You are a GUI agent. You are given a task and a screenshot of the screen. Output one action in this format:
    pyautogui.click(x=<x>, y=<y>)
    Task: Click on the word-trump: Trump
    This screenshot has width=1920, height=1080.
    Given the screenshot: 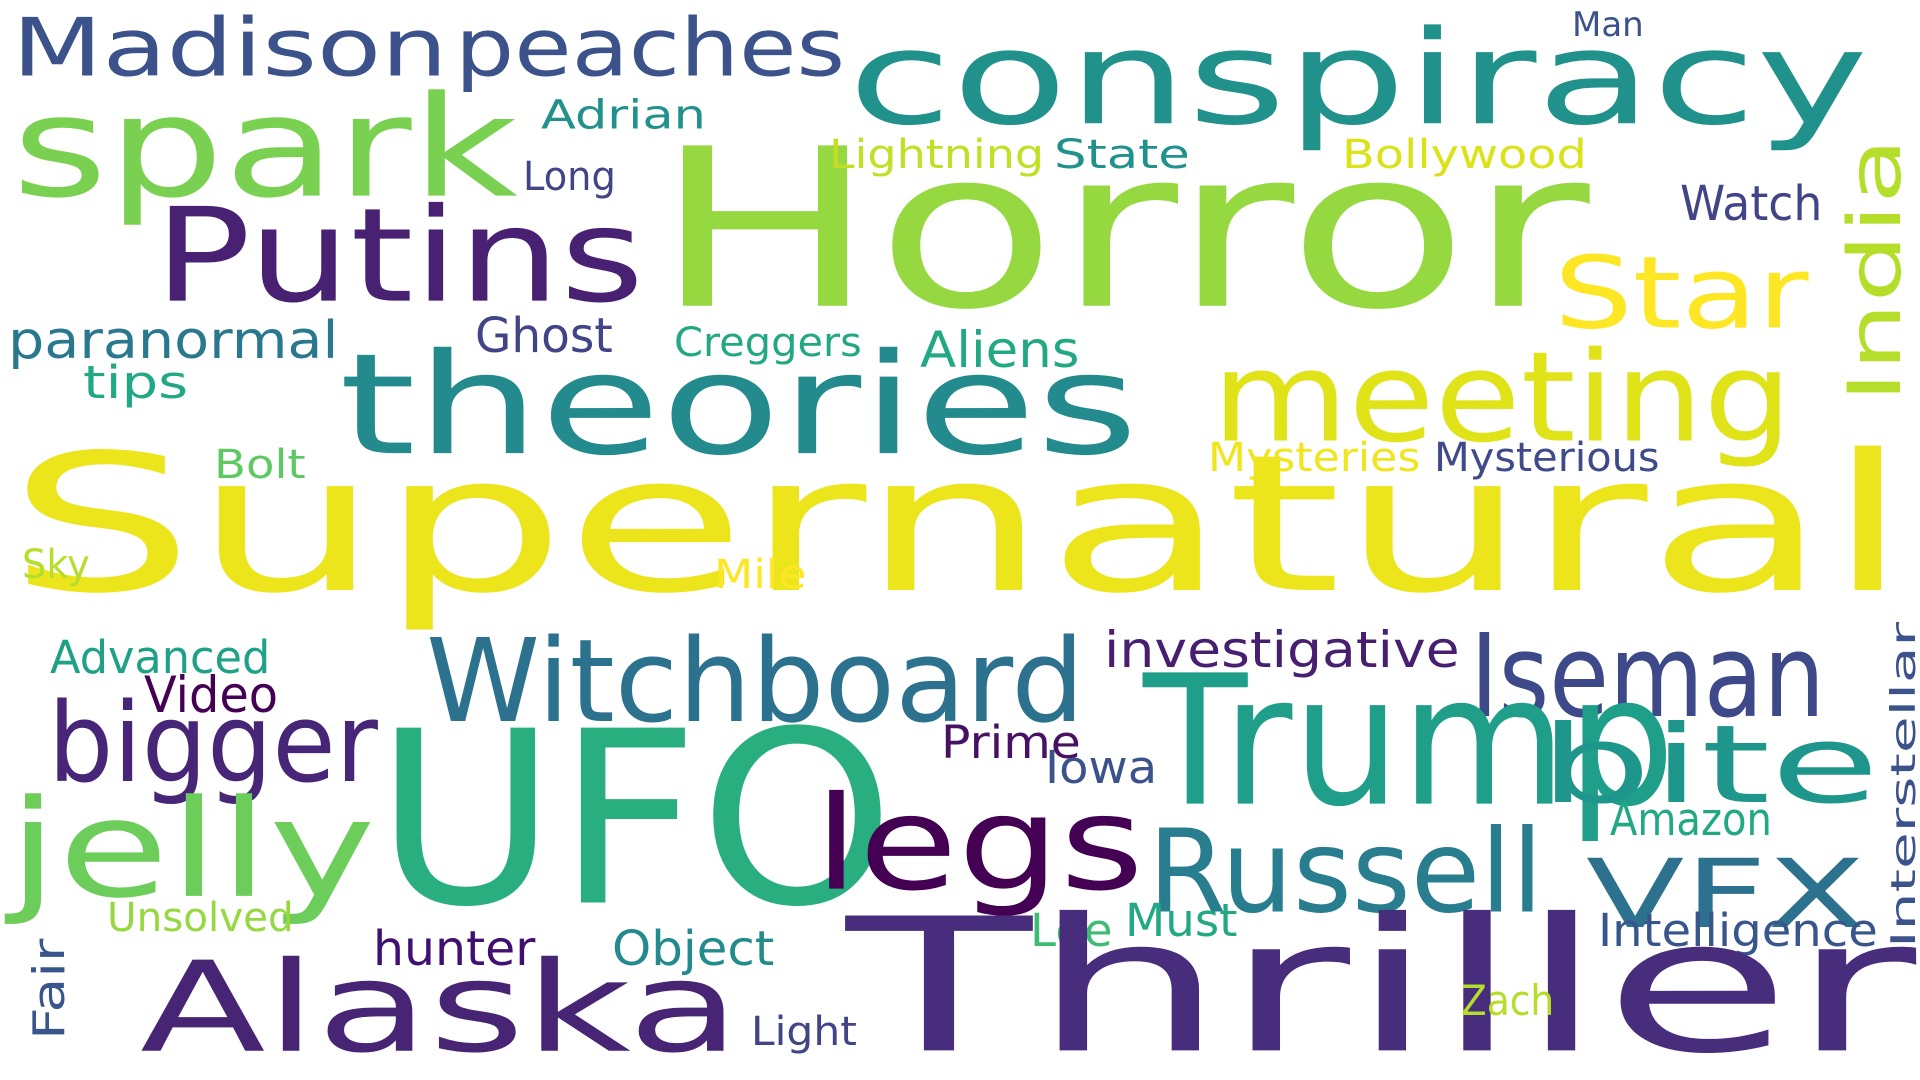 What is the action you would take?
    pyautogui.click(x=1409, y=741)
    